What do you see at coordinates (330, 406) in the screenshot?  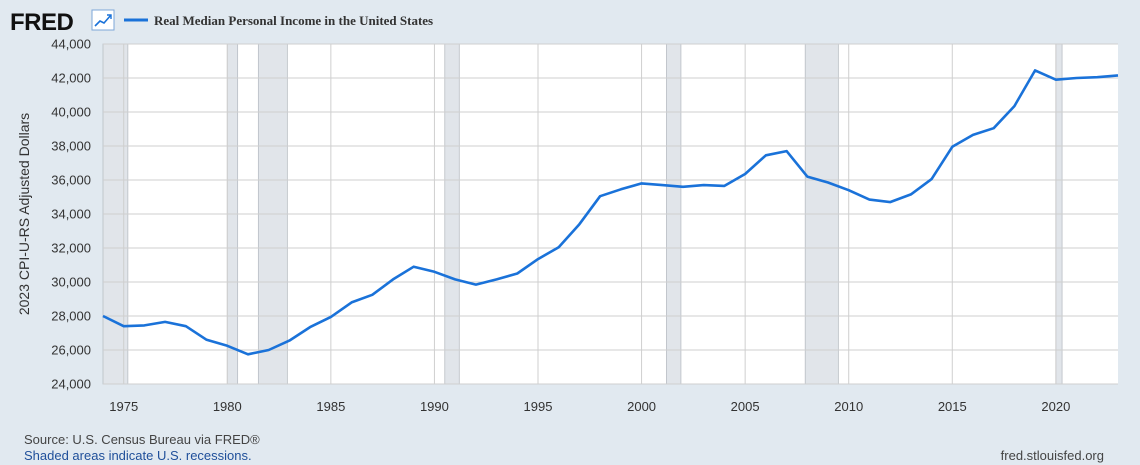 I see `x-tick-label: 1985` at bounding box center [330, 406].